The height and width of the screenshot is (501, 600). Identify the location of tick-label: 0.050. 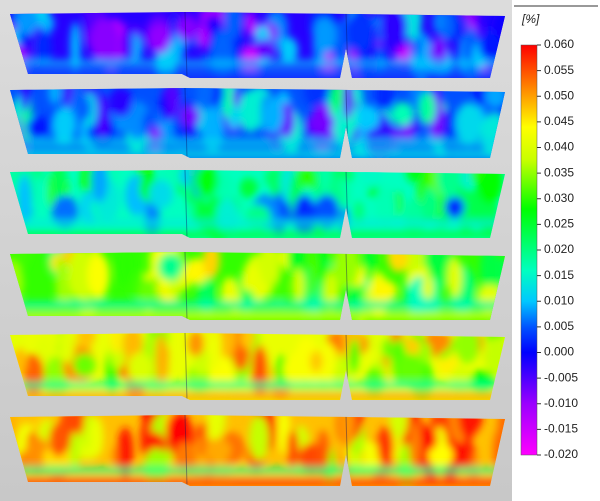
(559, 95).